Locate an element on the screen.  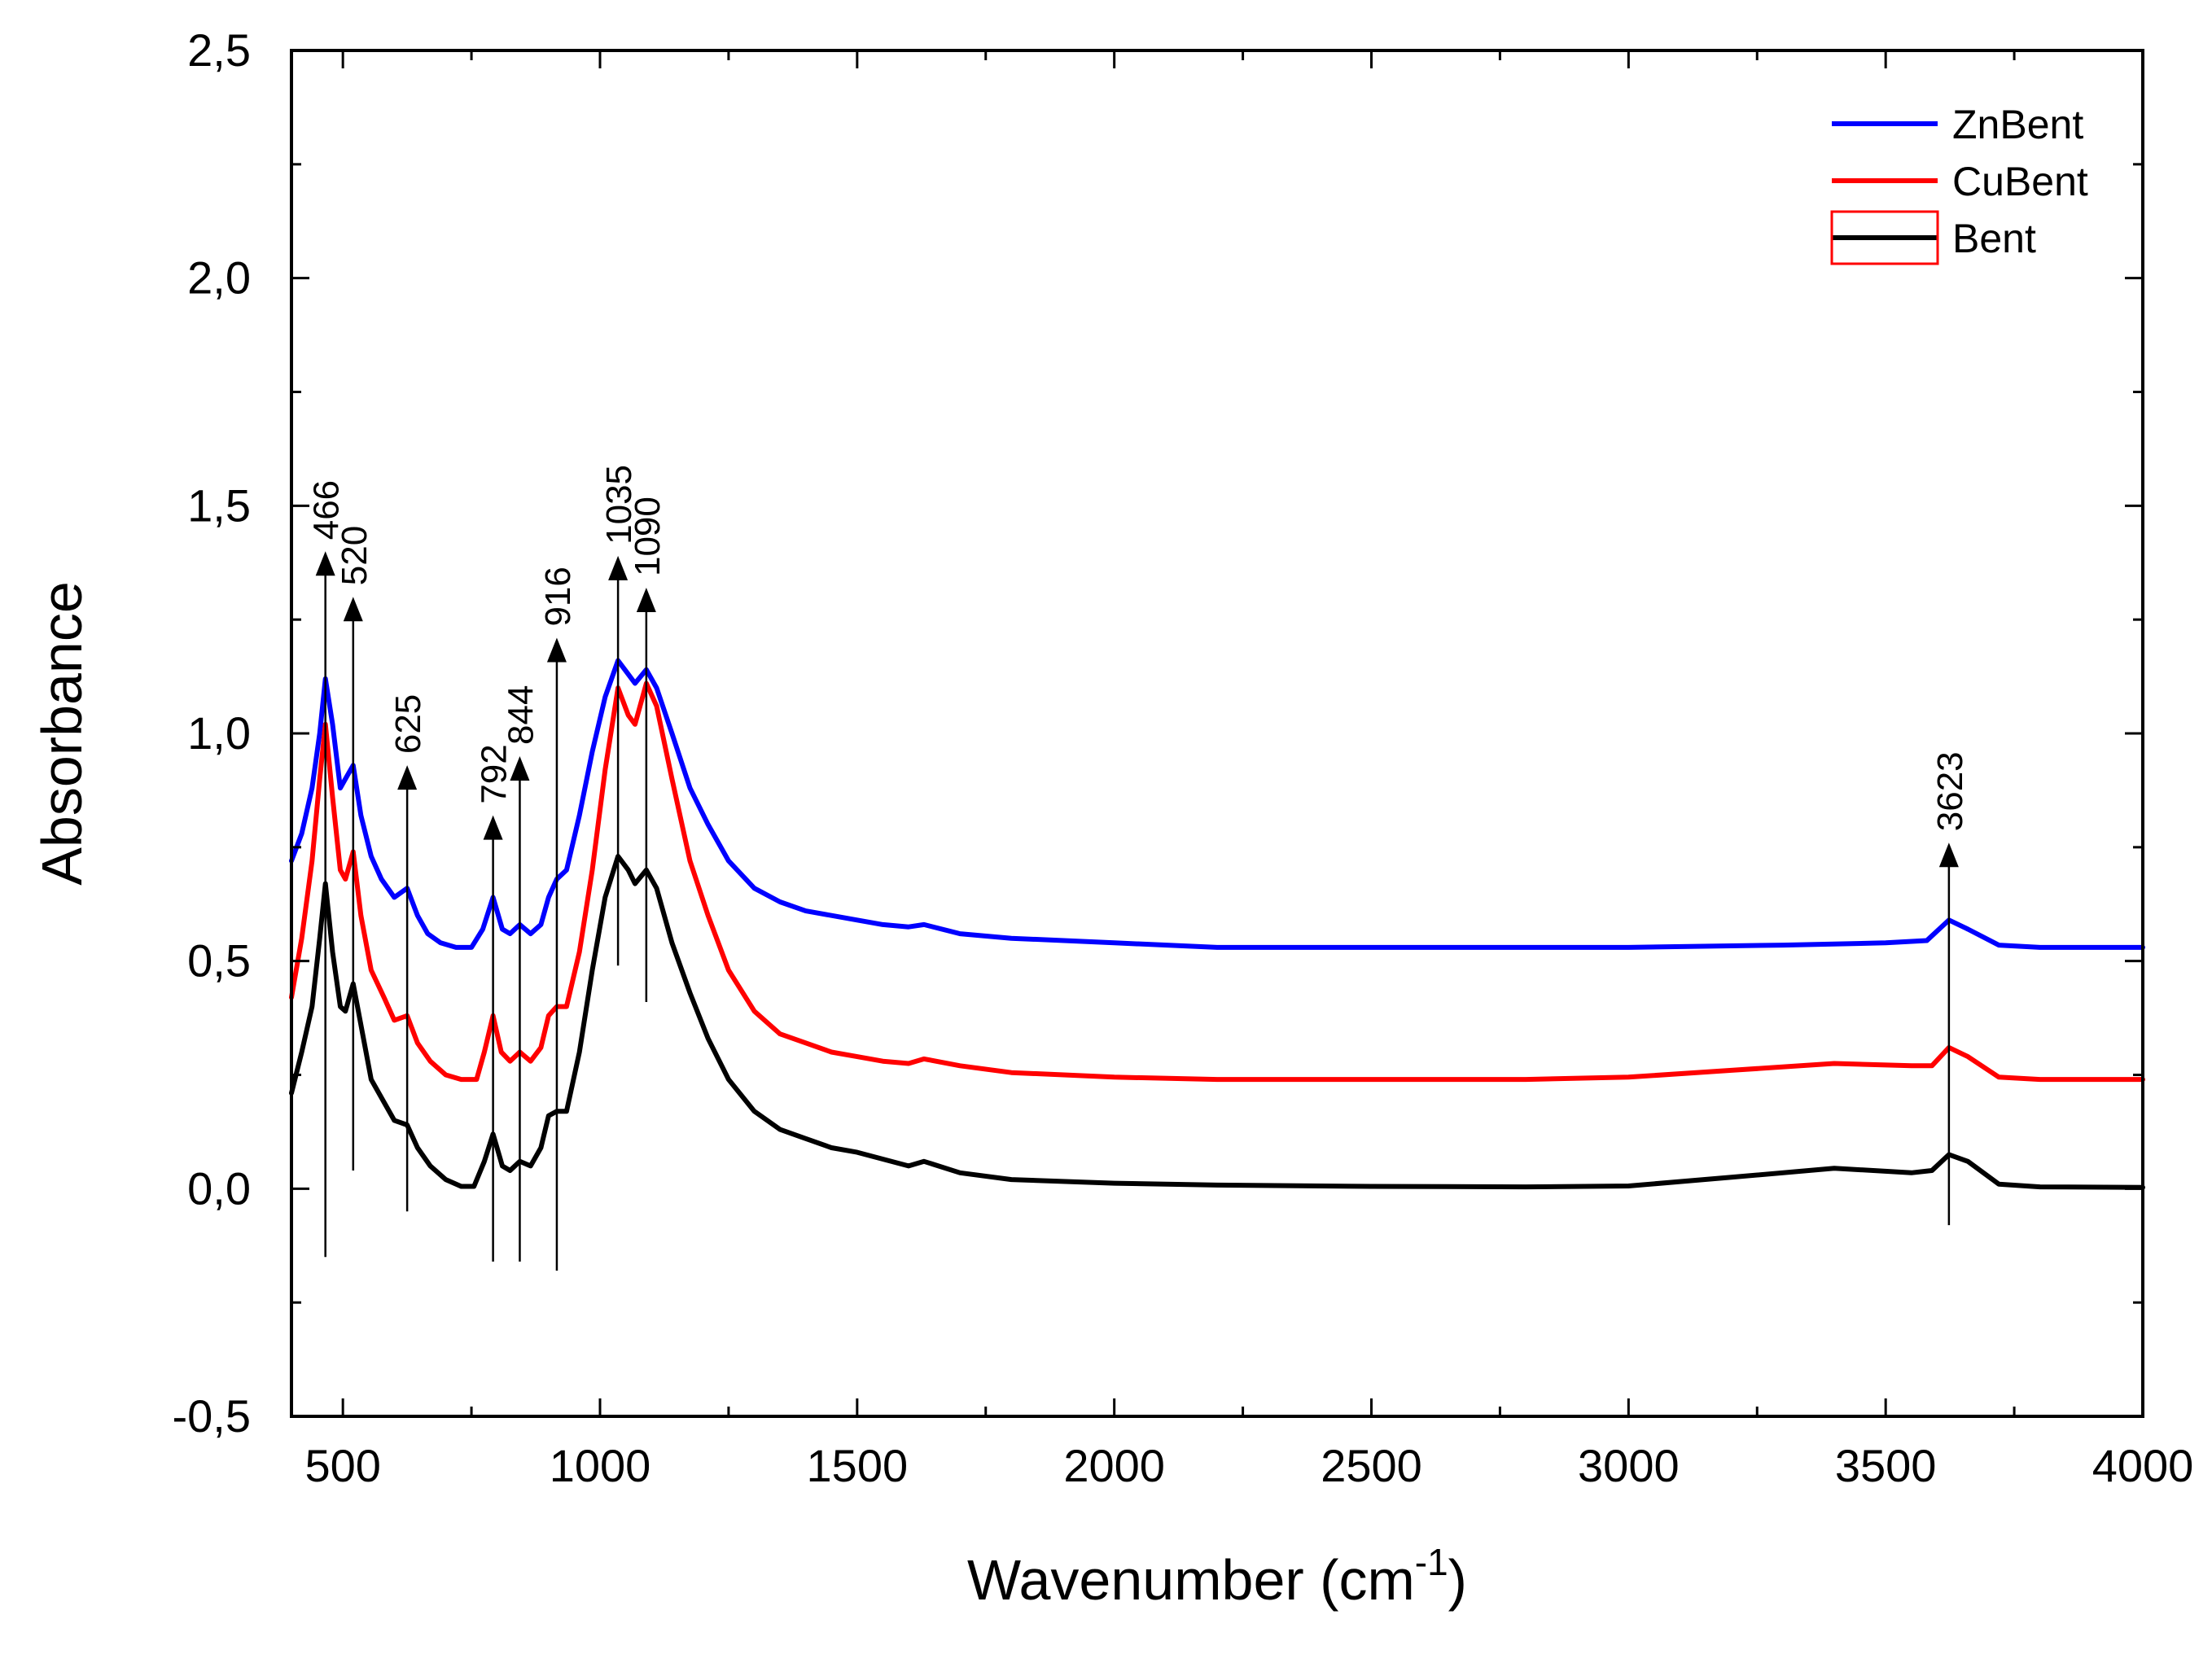
peak-label: 844 is located at coordinates (521, 715).